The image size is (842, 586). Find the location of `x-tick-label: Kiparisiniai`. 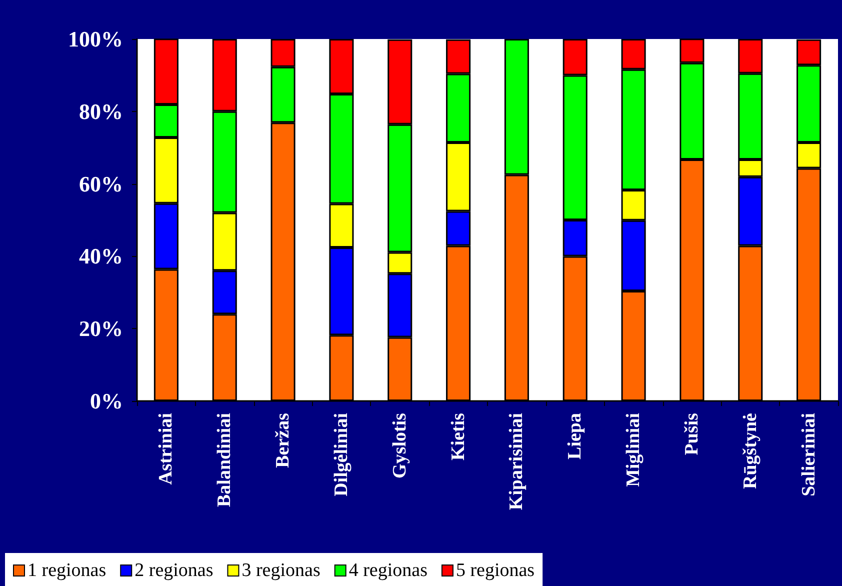

x-tick-label: Kiparisiniai is located at coordinates (517, 461).